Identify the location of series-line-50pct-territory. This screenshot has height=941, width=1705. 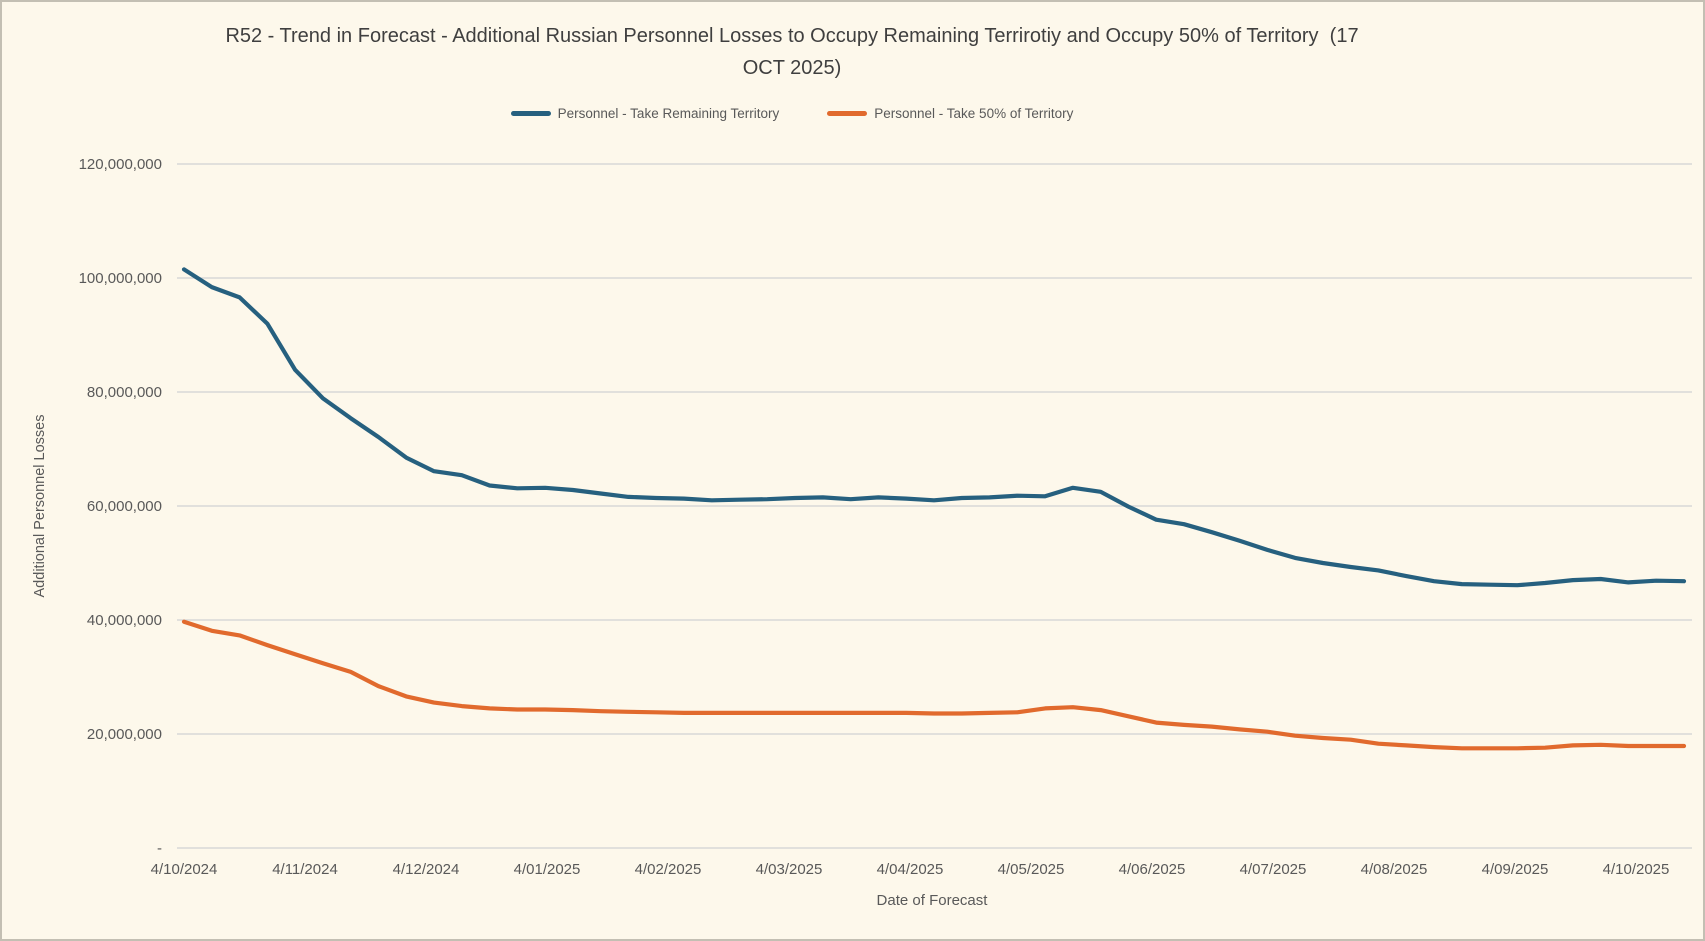
(934, 685).